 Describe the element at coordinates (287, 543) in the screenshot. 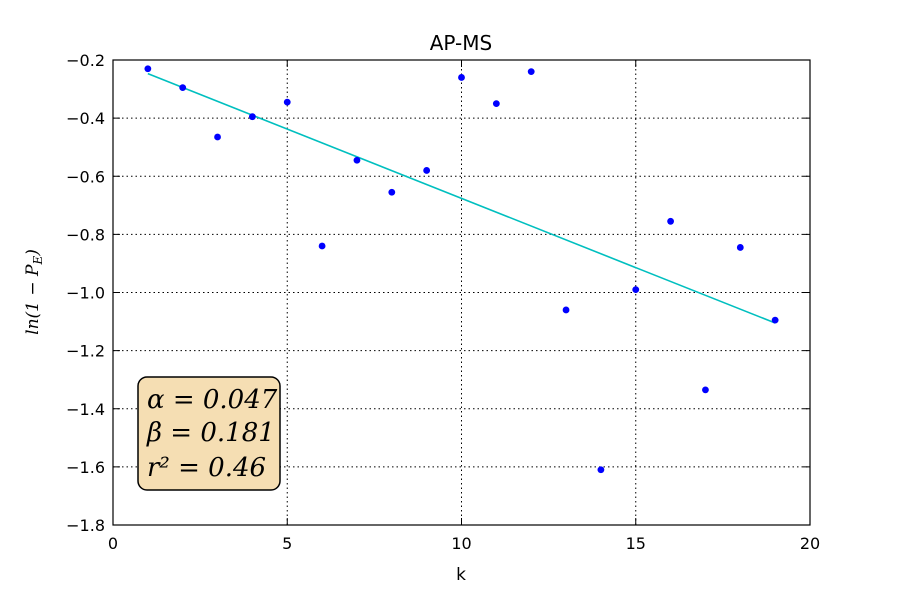

I see `x-tick-label: 5` at that location.